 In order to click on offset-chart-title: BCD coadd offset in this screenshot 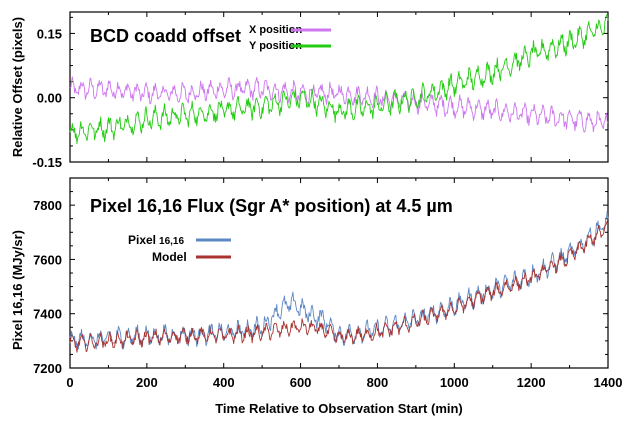, I will do `click(165, 36)`.